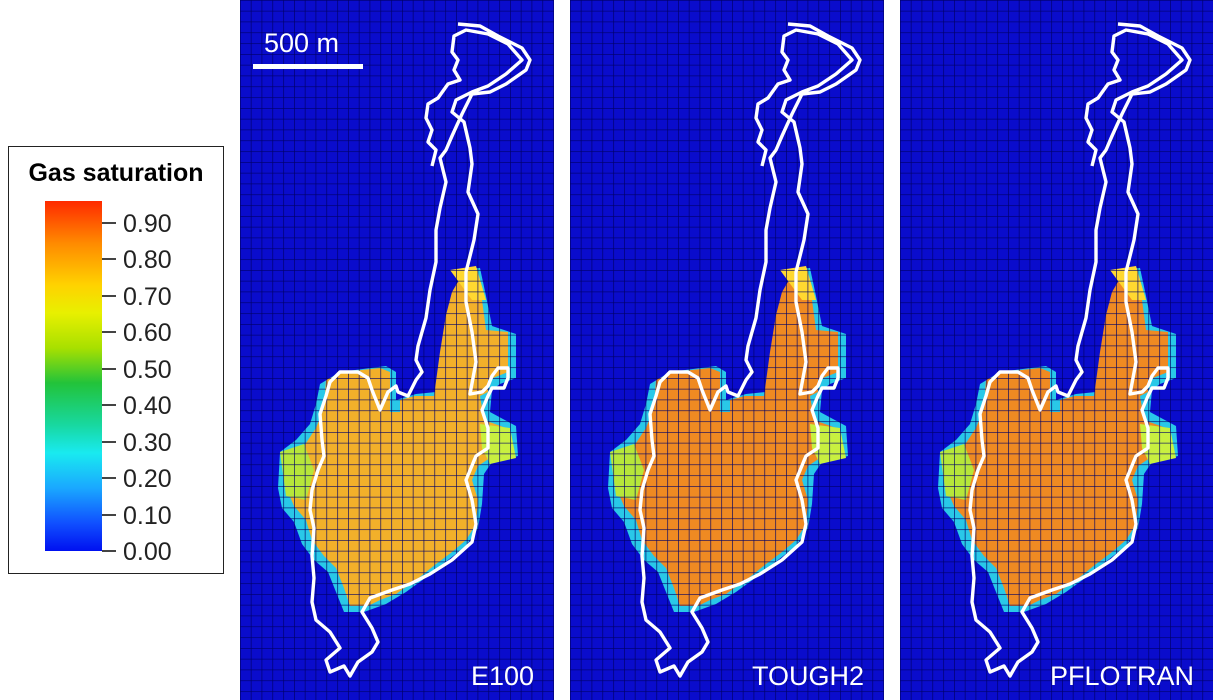 The image size is (1213, 700). What do you see at coordinates (308, 66) in the screenshot?
I see `scale-bar-line` at bounding box center [308, 66].